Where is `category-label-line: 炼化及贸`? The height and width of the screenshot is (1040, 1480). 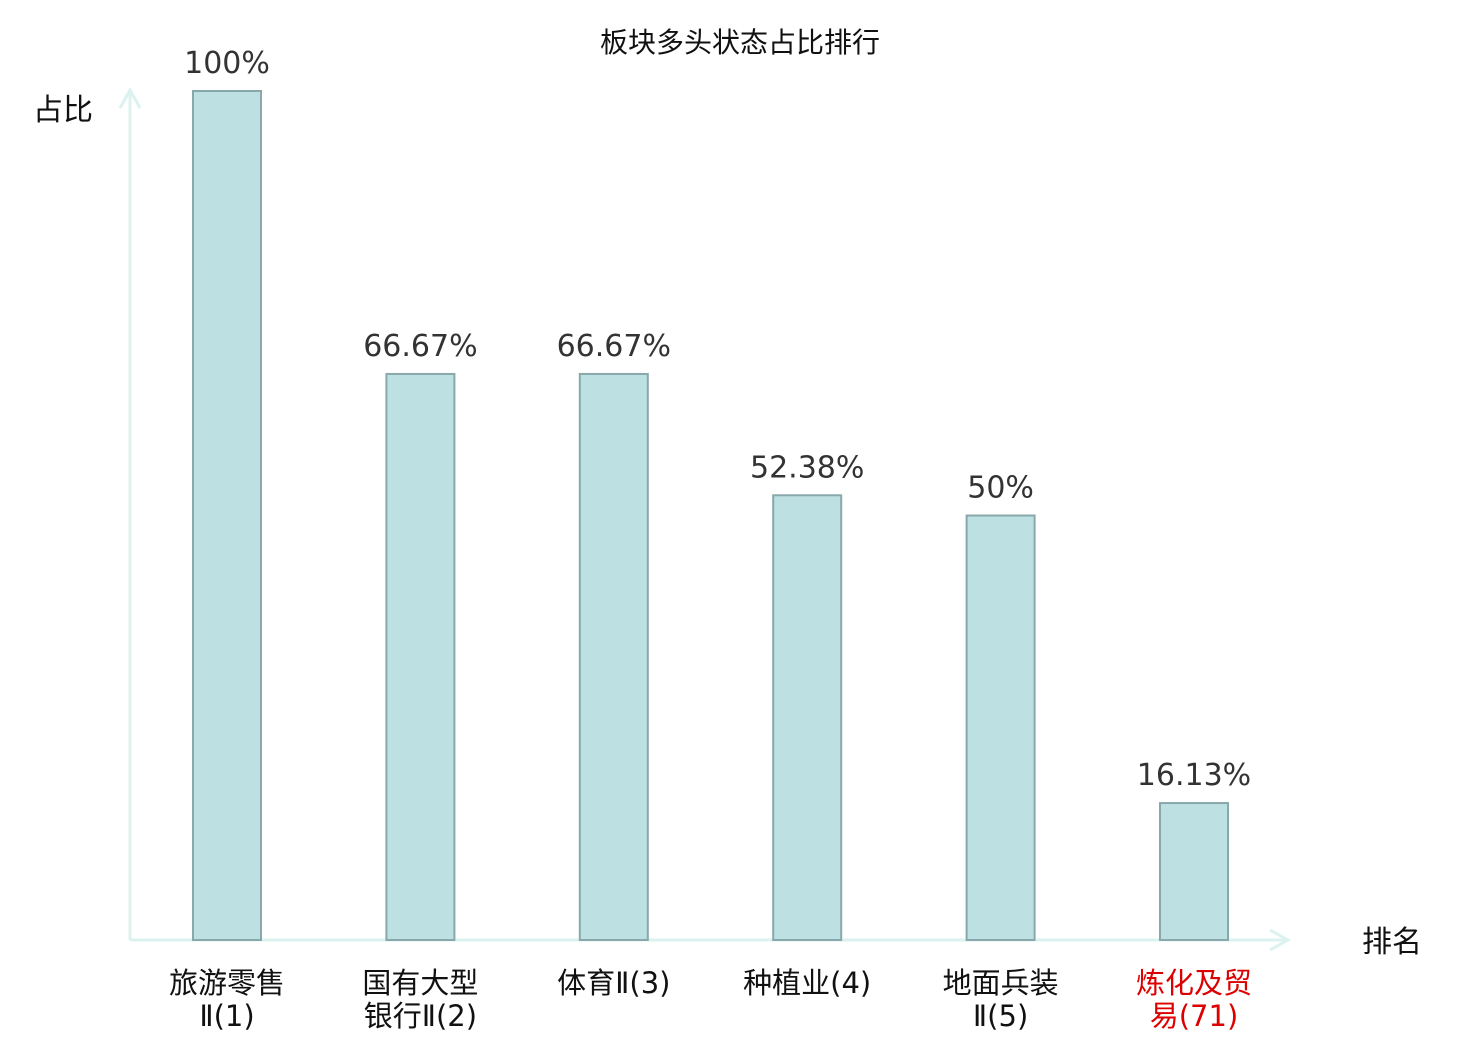
category-label-line: 炼化及贸 is located at coordinates (1194, 983).